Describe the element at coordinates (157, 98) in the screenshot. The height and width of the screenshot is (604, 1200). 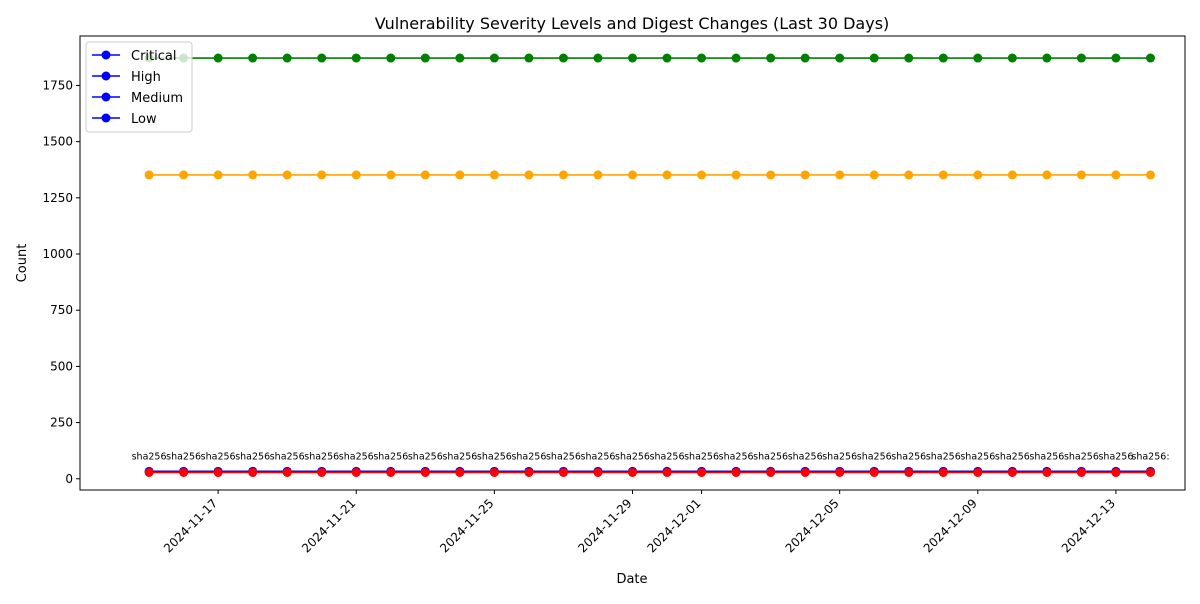
I see `legend-label: Medium` at that location.